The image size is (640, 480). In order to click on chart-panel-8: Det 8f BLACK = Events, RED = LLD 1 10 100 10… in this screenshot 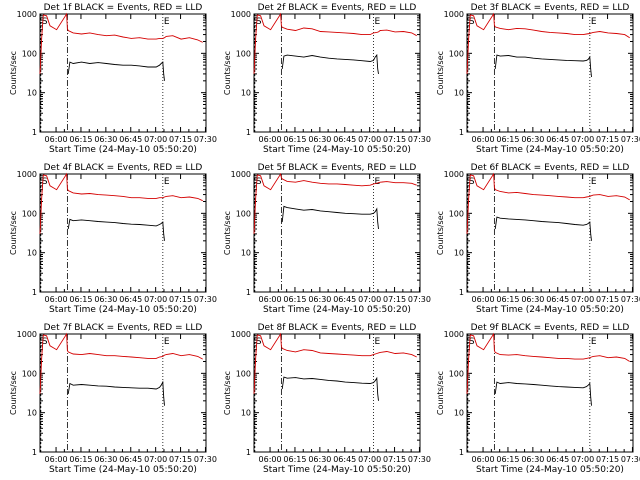, I will do `click(327, 399)`.